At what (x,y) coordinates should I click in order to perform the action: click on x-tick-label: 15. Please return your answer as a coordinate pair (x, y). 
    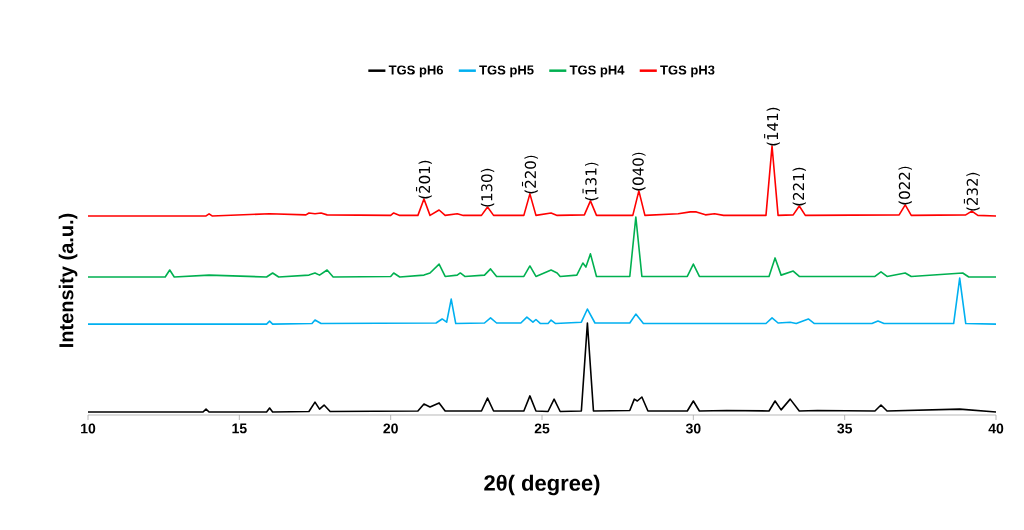
    Looking at the image, I should click on (239, 428).